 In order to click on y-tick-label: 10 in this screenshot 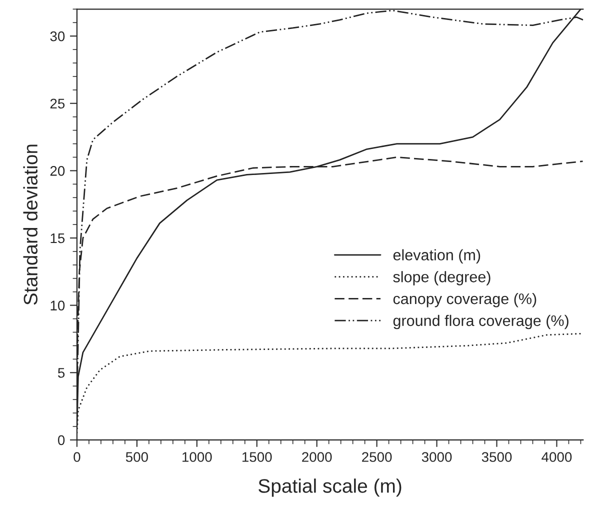, I will do `click(57, 305)`.